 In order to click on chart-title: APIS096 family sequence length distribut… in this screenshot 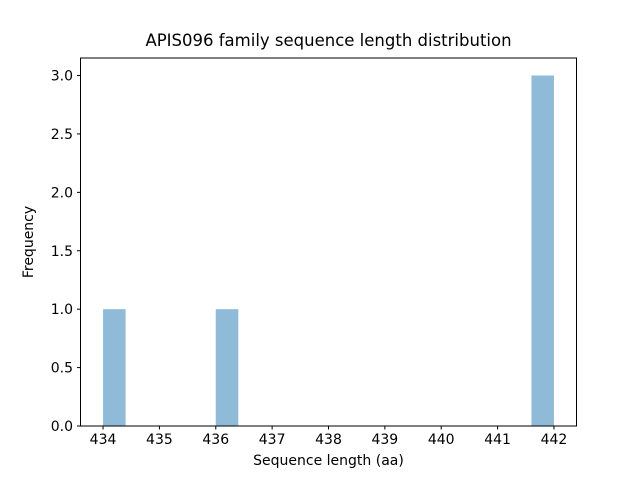, I will do `click(328, 40)`.